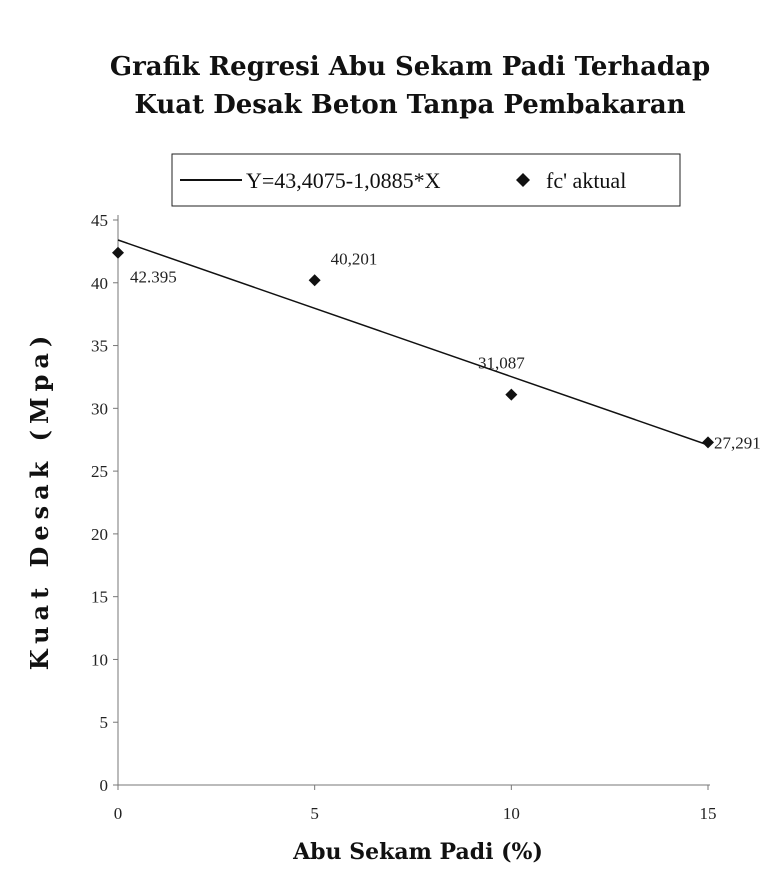  What do you see at coordinates (409, 105) in the screenshot?
I see `chart-subtitle: Kuat Desak Beton Tanpa Pembakaran` at bounding box center [409, 105].